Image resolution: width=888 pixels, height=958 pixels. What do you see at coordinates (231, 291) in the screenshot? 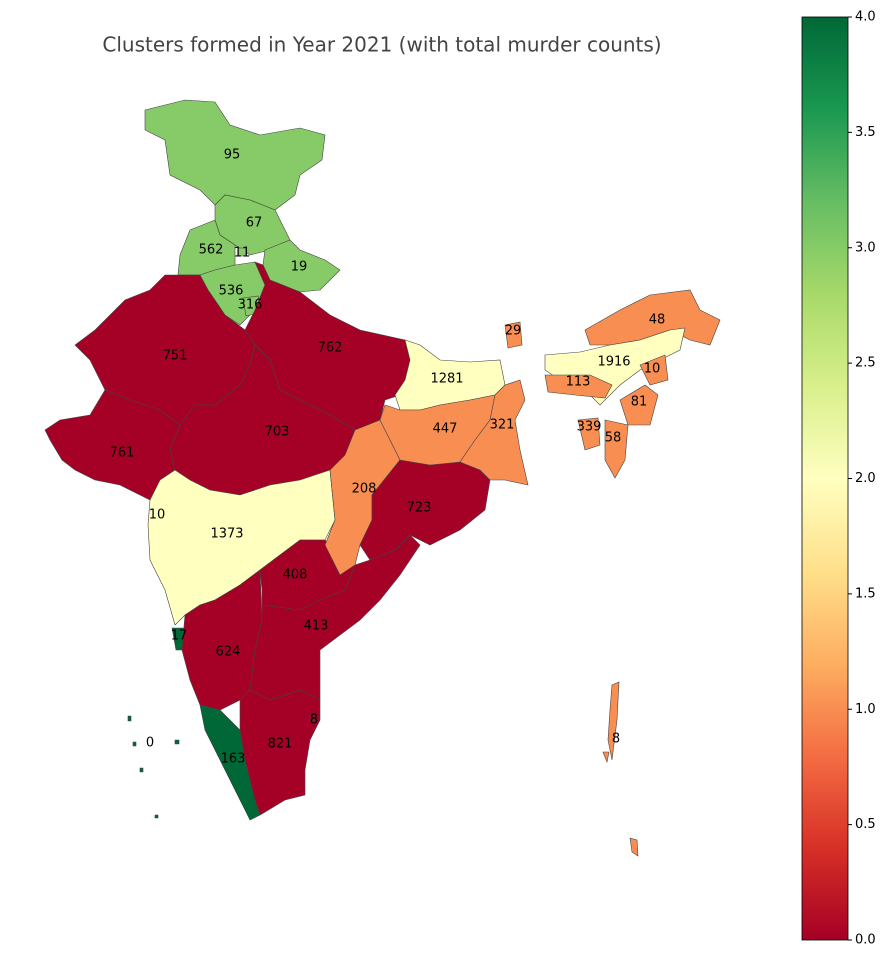
I see `murder-count-label: 536` at bounding box center [231, 291].